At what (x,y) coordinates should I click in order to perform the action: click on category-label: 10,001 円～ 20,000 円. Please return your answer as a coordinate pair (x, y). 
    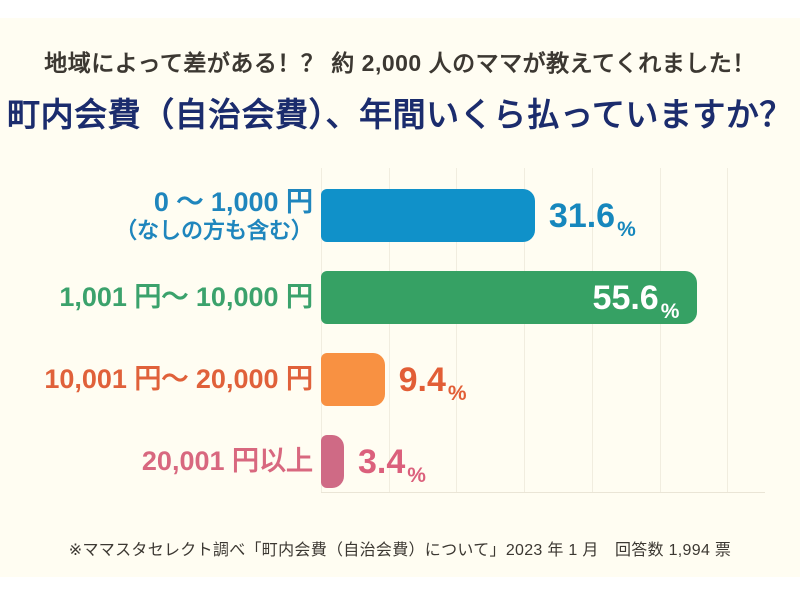
    Looking at the image, I should click on (171, 379).